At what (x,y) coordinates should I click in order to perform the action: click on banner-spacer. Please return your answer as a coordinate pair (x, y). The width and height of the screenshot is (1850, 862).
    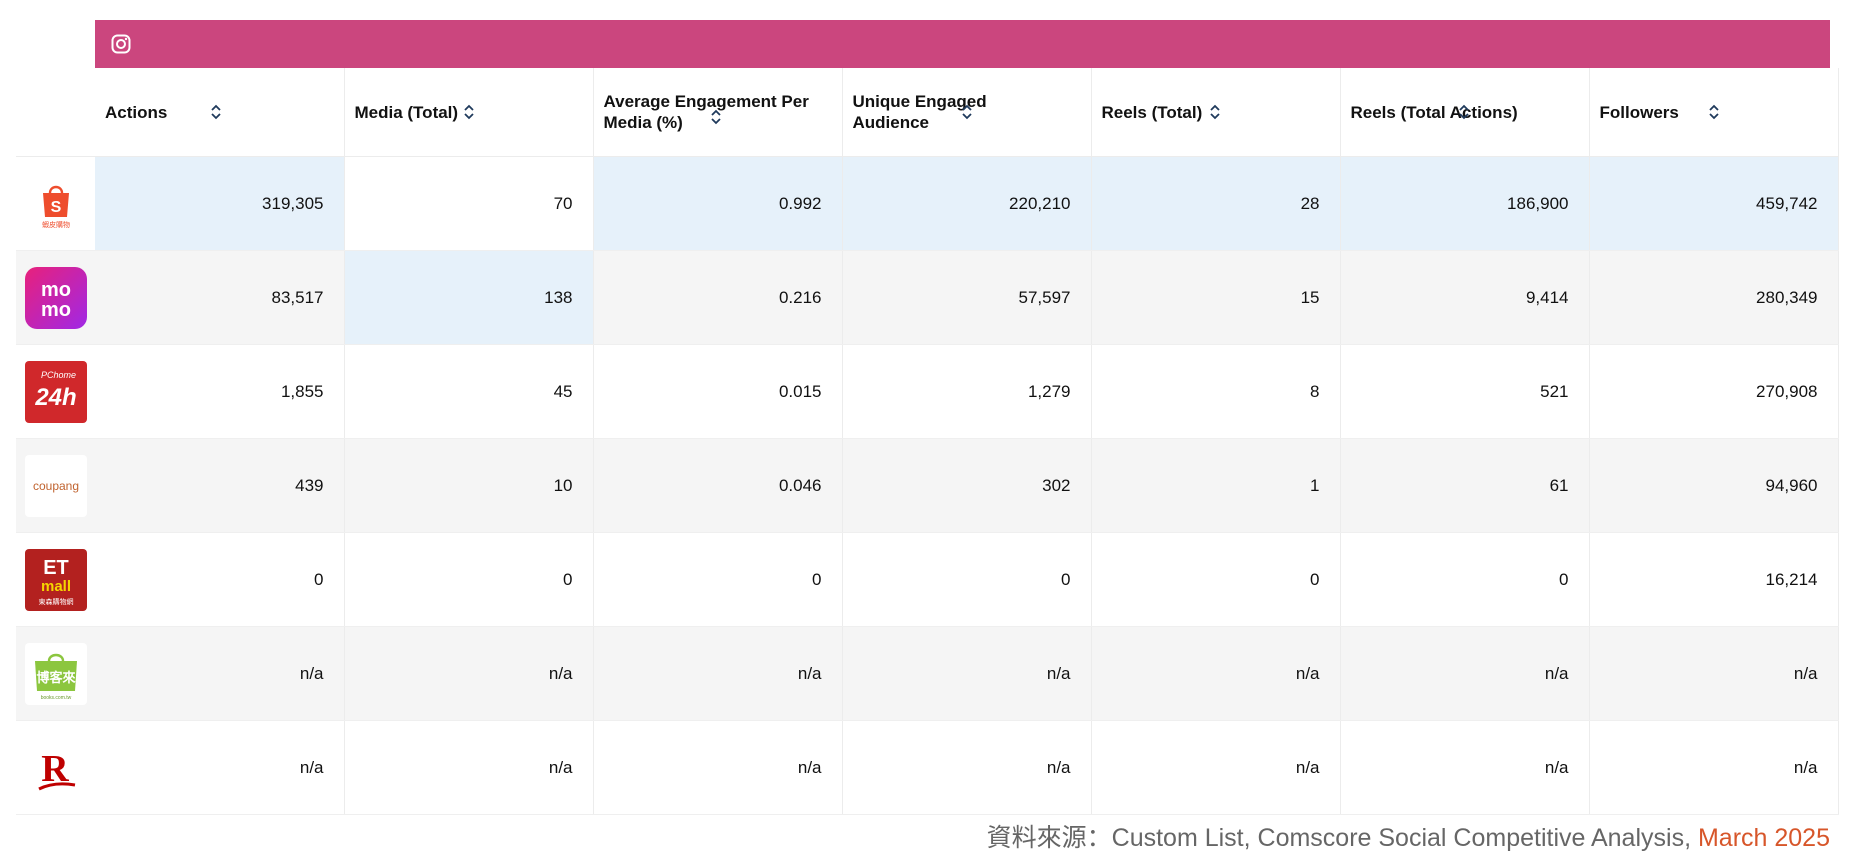
    Looking at the image, I should click on (55, 44).